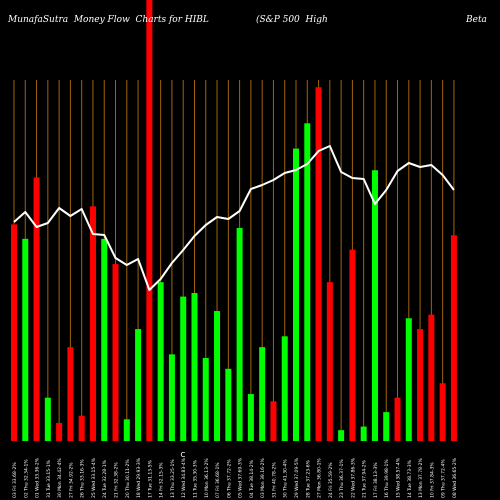 This screenshot has height=500, width=500. Describe the element at coordinates (421, 478) in the screenshot. I see `x-label-37: 13 Mon 37.78-2%` at that location.